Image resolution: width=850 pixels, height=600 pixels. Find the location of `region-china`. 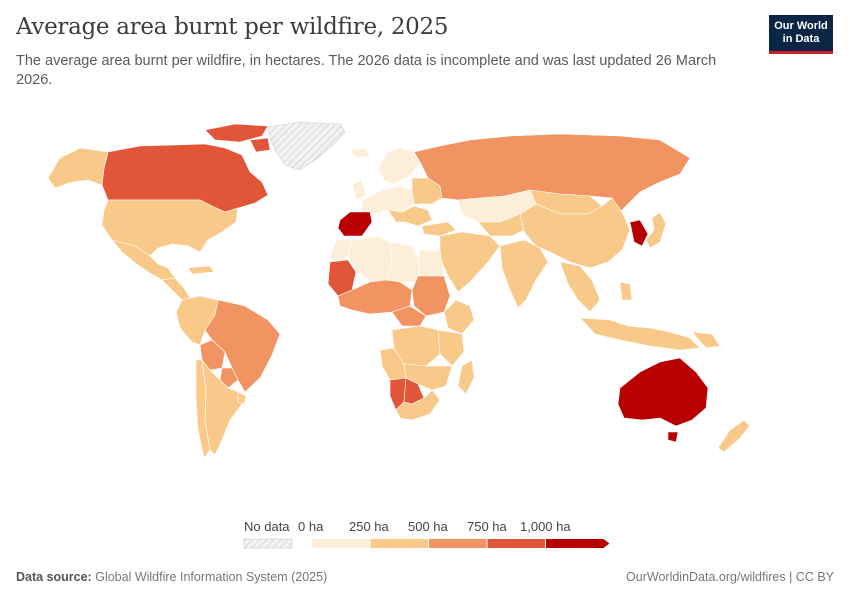

region-china is located at coordinates (575, 233).